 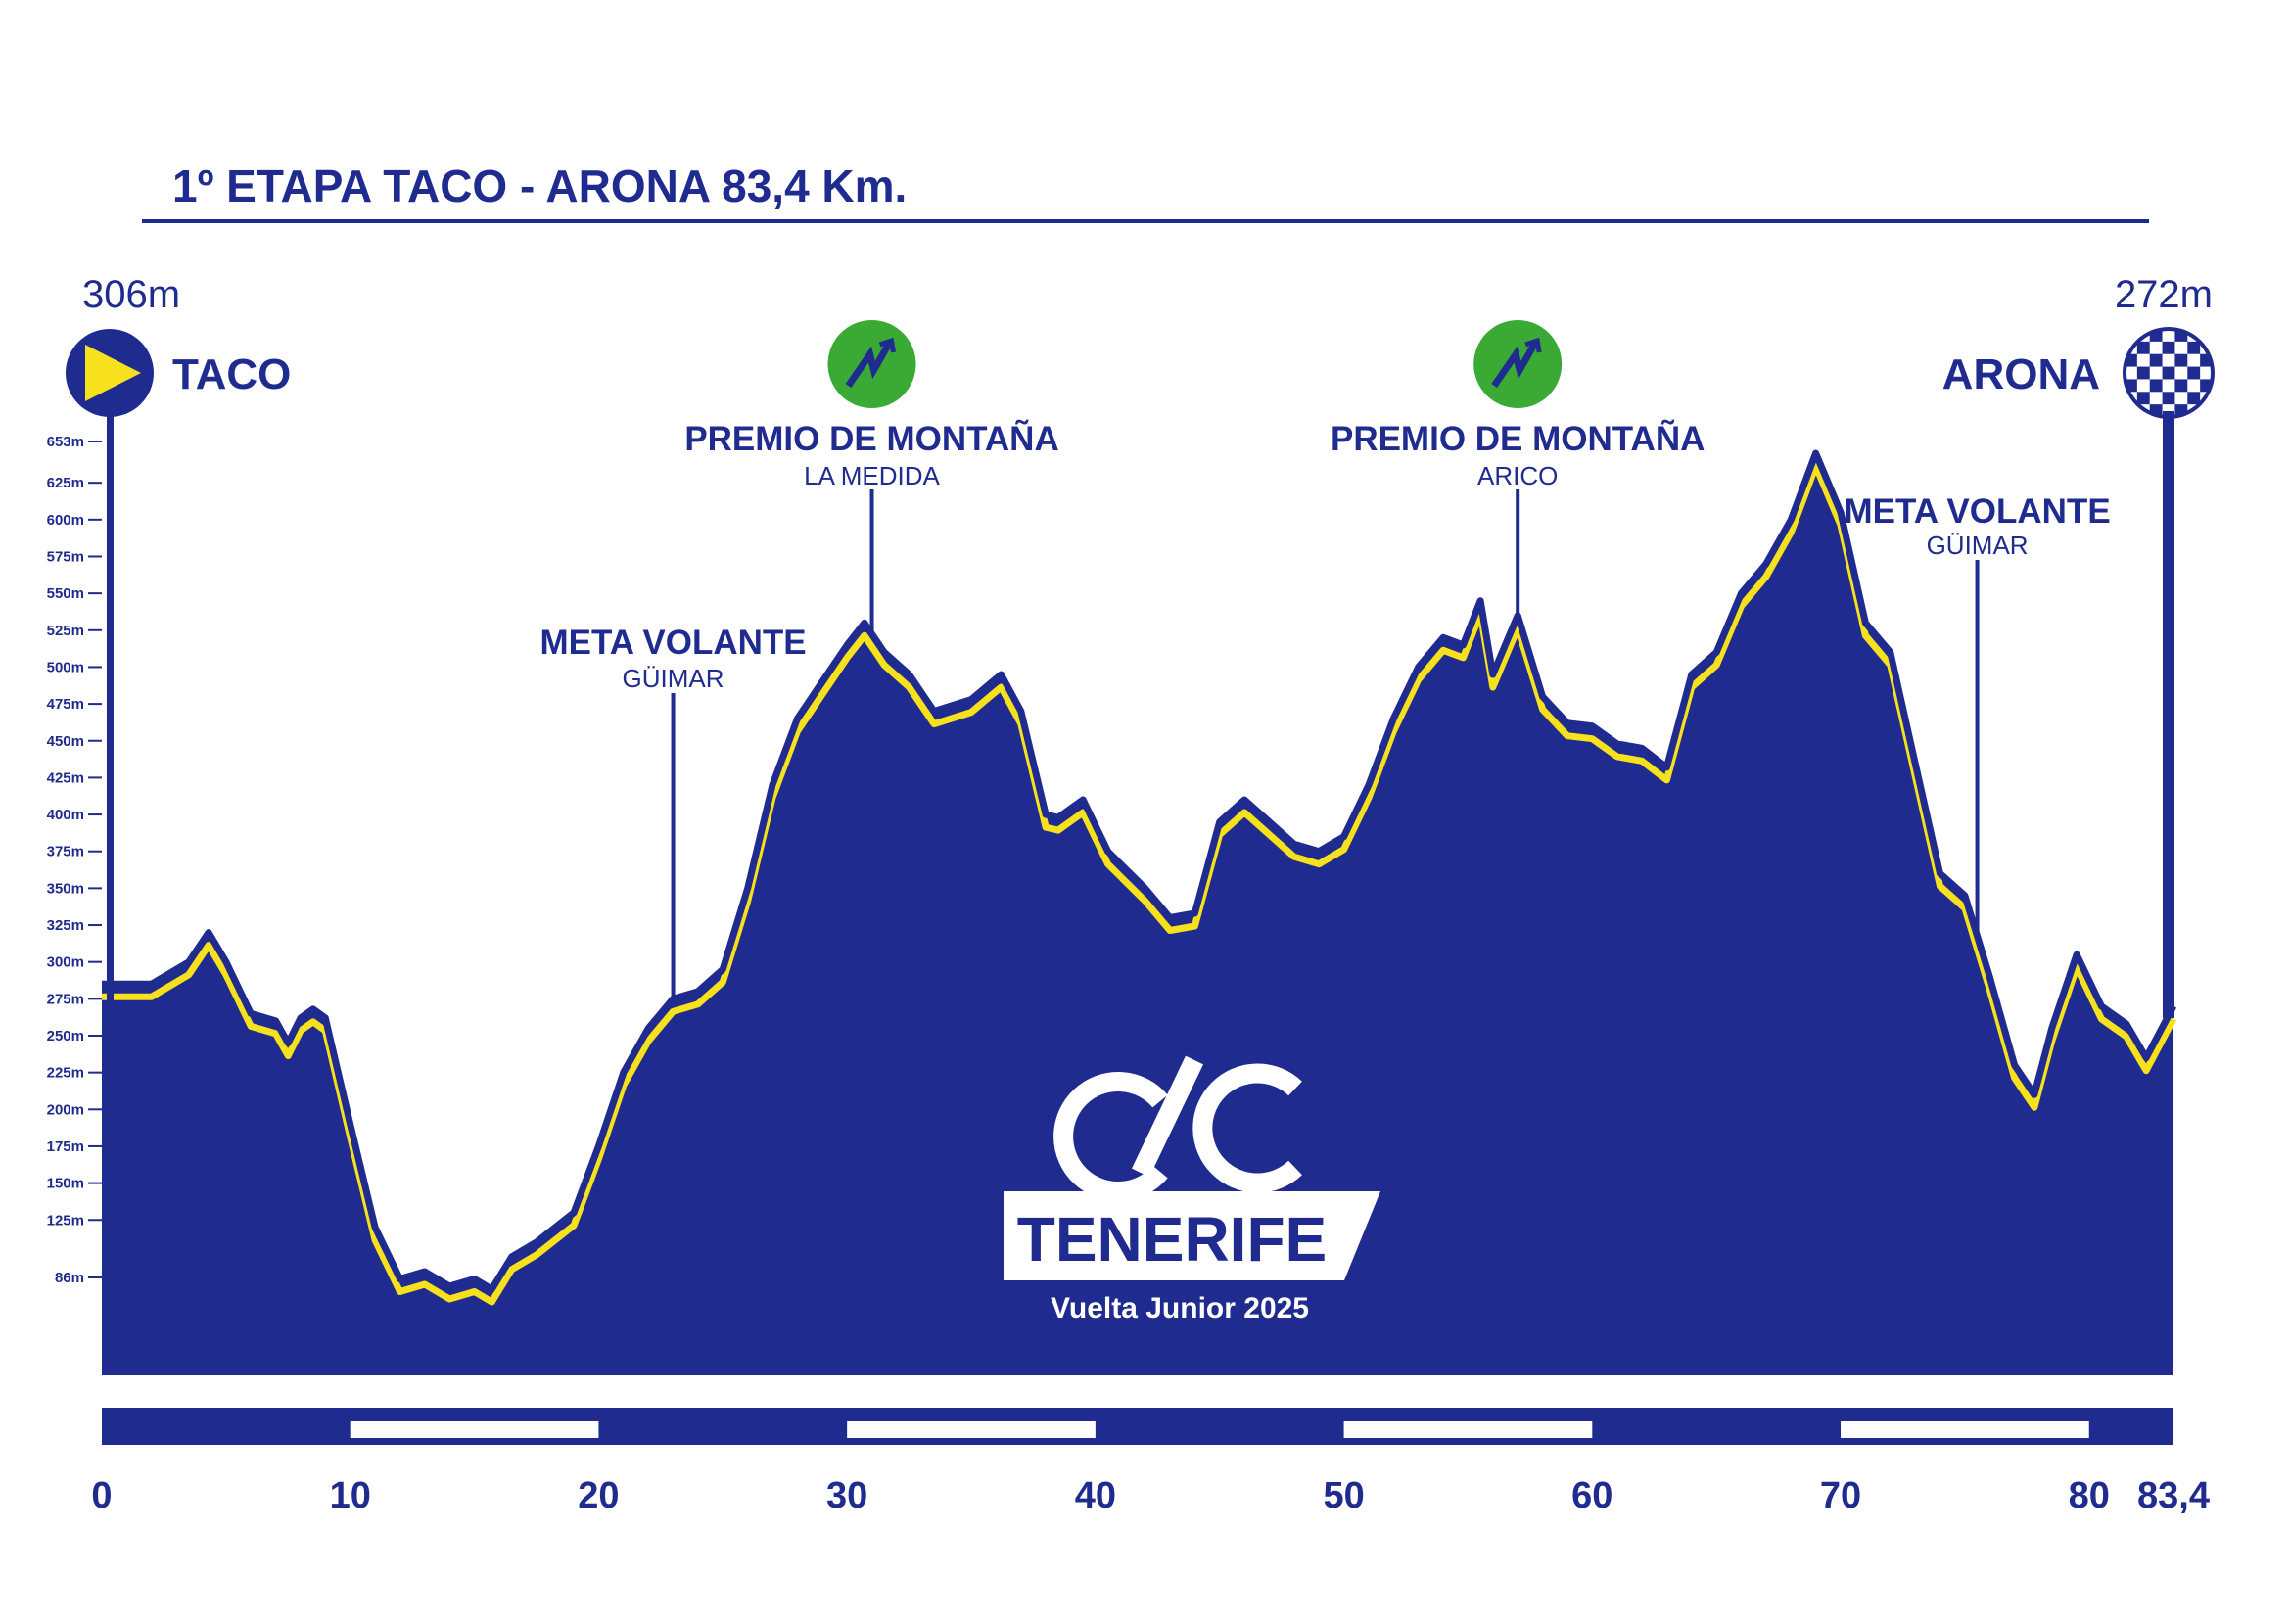 I want to click on annotation-1: PREMIO DE MONTAÑA LA MEDIDA, so click(x=871, y=477).